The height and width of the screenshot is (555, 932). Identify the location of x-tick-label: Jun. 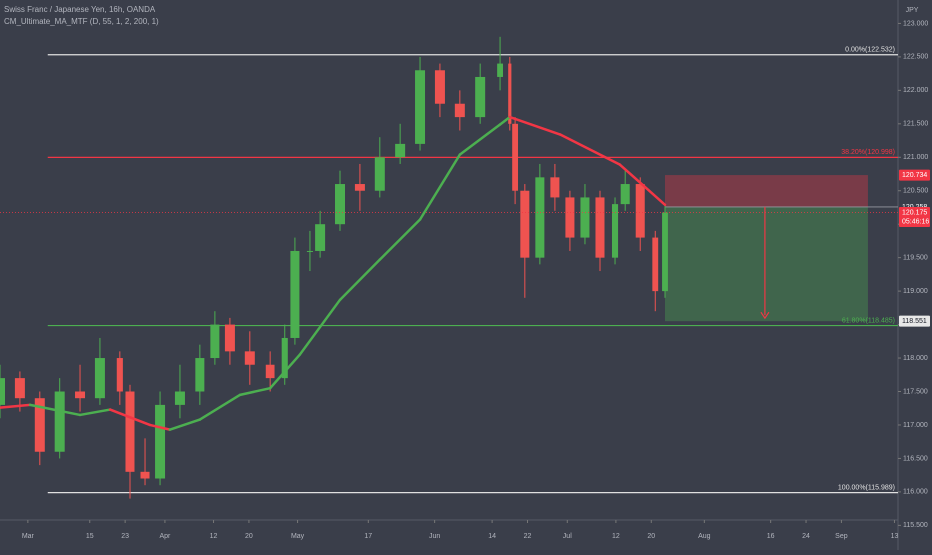
(434, 536).